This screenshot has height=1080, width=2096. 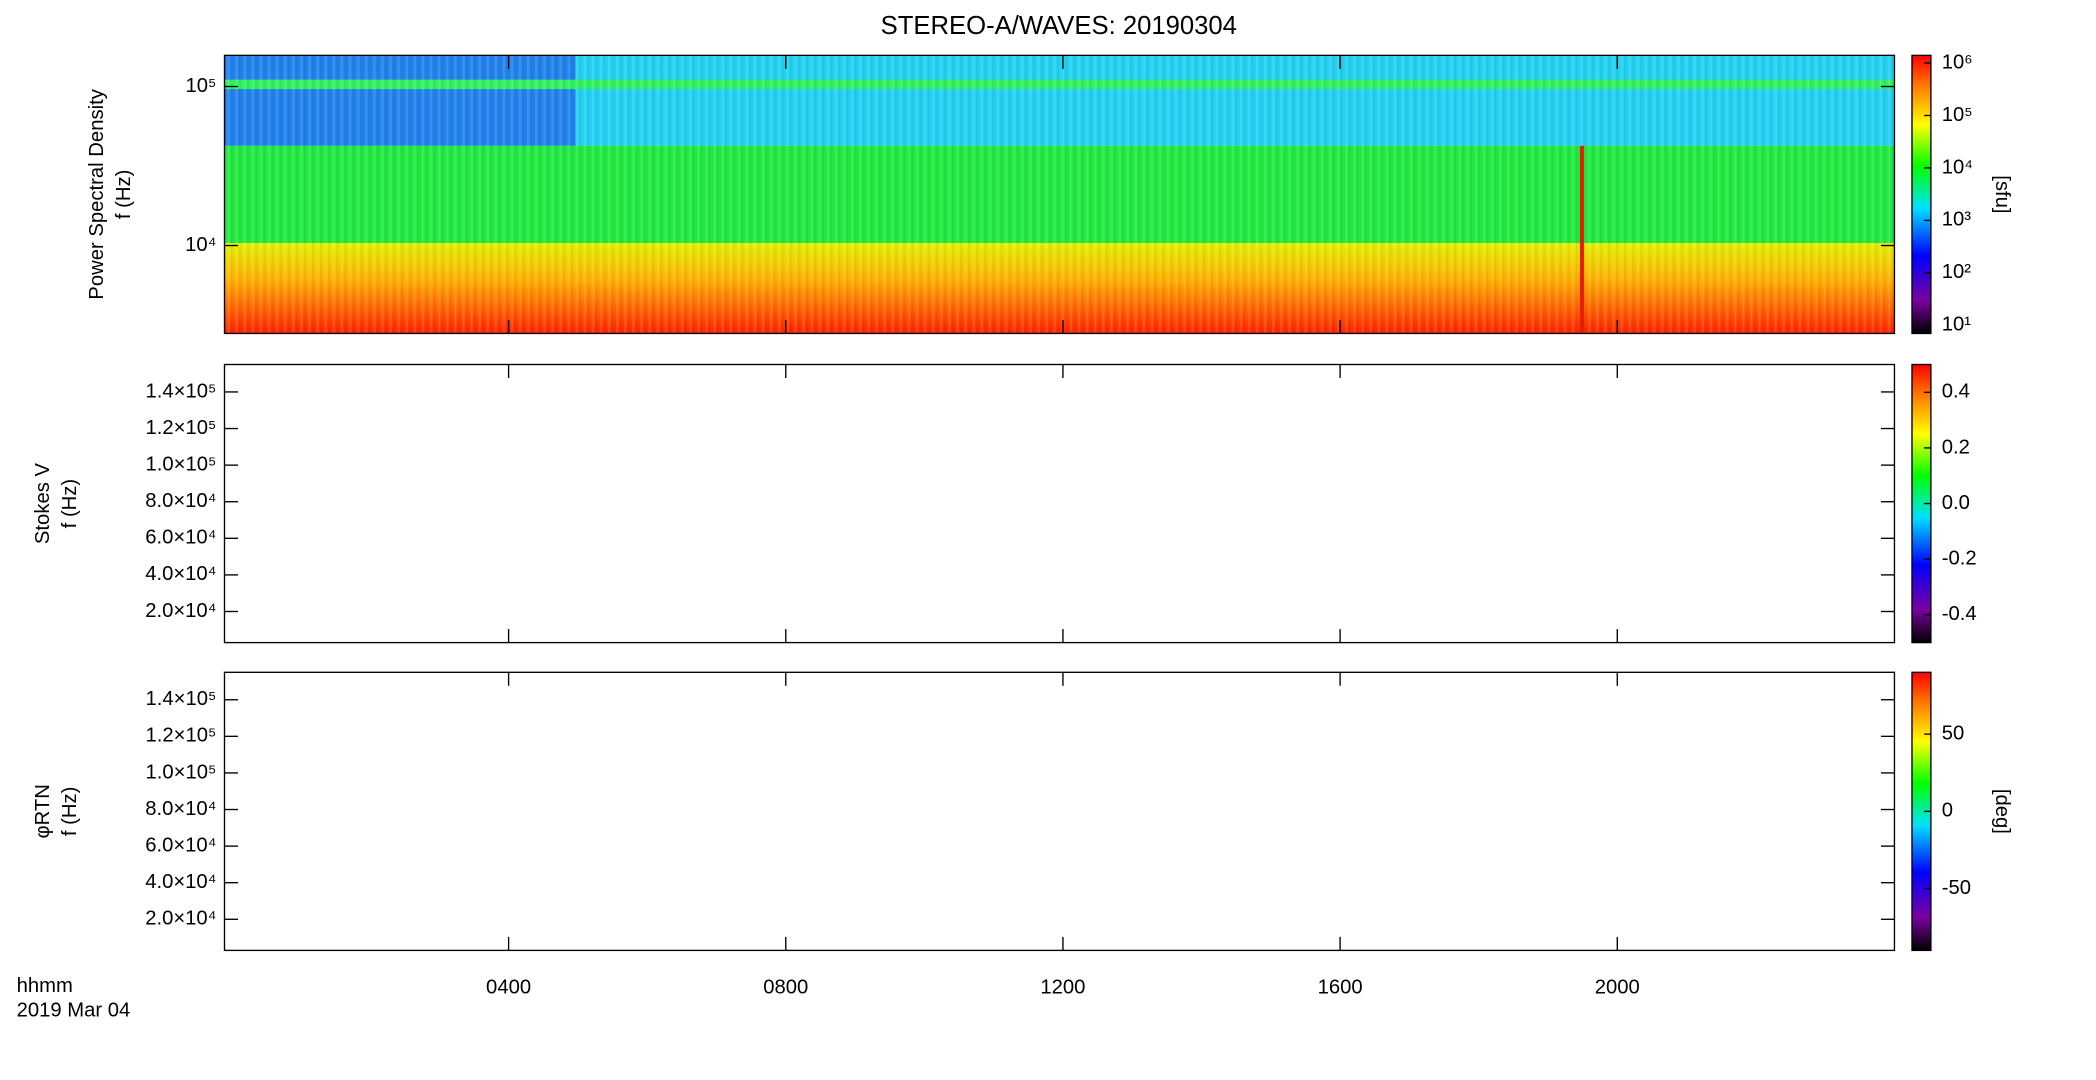 I want to click on x-tick-label: 0800, so click(x=785, y=988).